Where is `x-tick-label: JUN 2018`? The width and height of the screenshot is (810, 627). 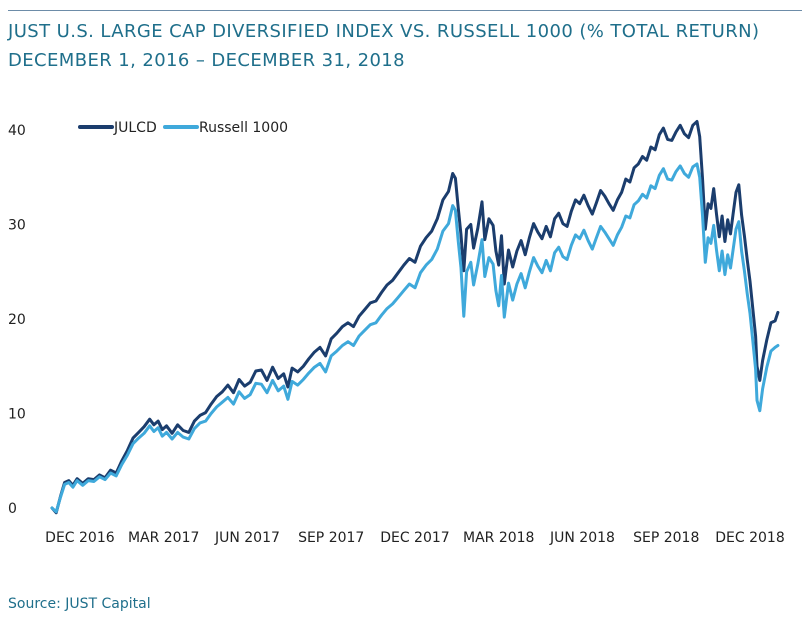
x-tick-label: JUN 2018 is located at coordinates (582, 538).